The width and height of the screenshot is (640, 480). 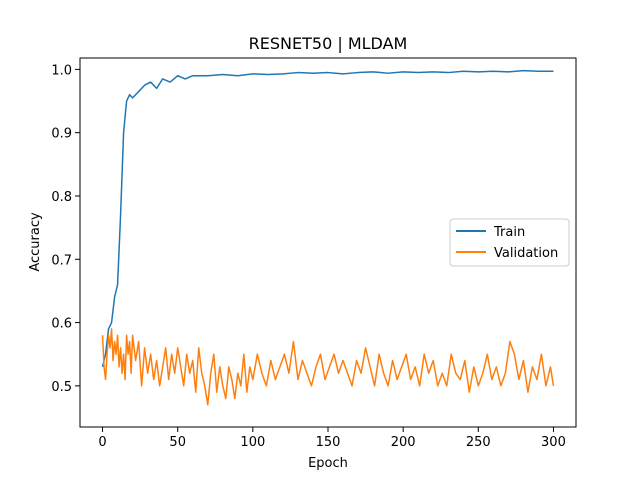 I want to click on x-tick-label: 300, so click(x=553, y=442).